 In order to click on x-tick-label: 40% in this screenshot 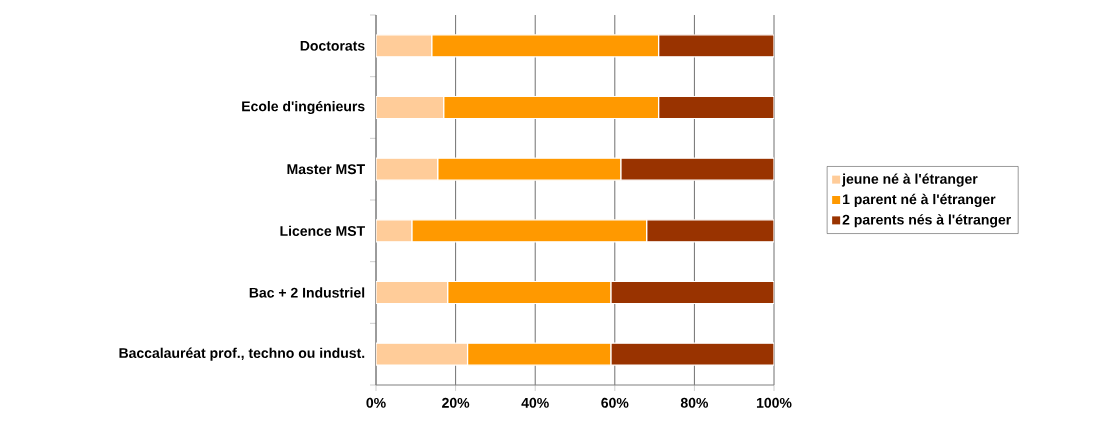, I will do `click(535, 402)`.